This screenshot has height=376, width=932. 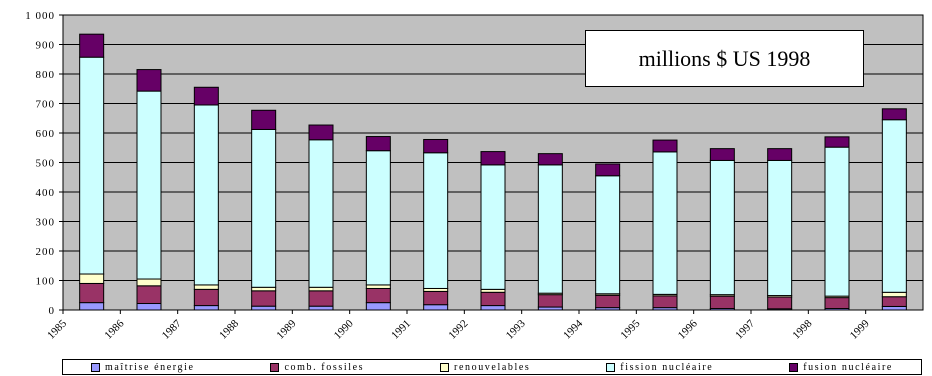 I want to click on x-tick-label-1988: 1988, so click(x=229, y=329).